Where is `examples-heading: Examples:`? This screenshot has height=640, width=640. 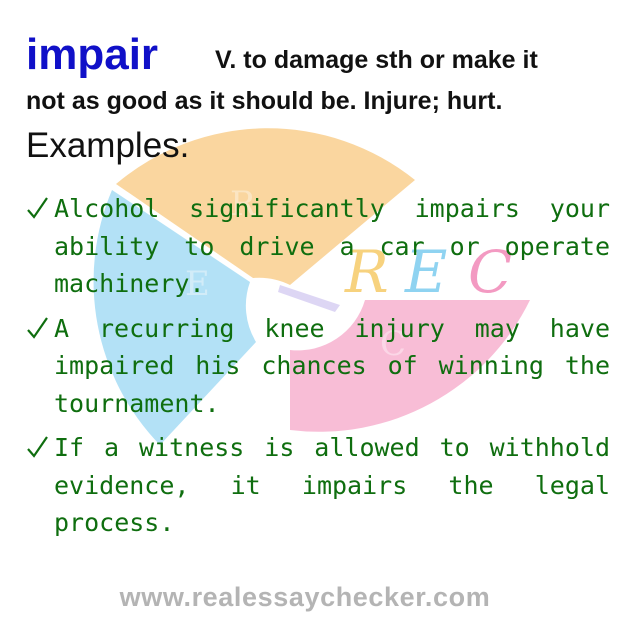
examples-heading: Examples: is located at coordinates (108, 145).